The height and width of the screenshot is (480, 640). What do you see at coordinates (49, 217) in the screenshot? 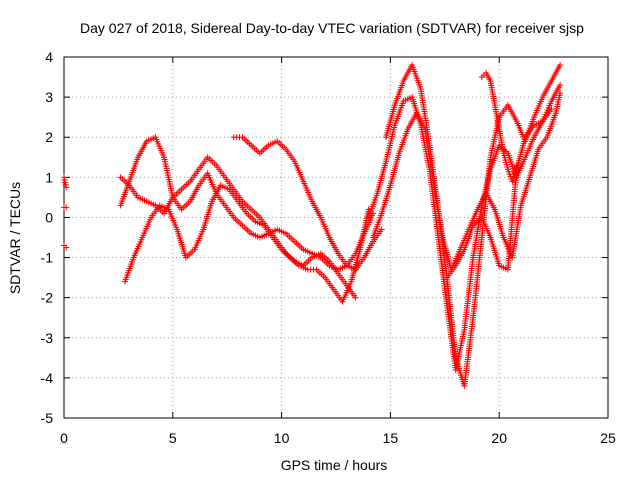
I see `y-tick-label: 0` at bounding box center [49, 217].